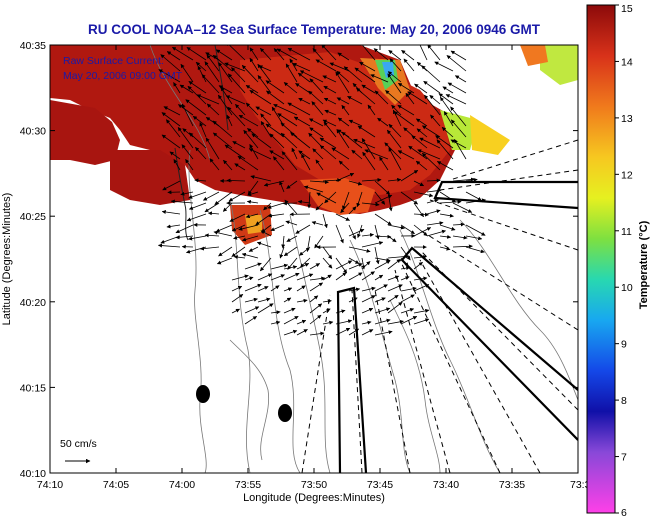  What do you see at coordinates (489, 343) in the screenshot?
I see `southeast-channel-polygon` at bounding box center [489, 343].